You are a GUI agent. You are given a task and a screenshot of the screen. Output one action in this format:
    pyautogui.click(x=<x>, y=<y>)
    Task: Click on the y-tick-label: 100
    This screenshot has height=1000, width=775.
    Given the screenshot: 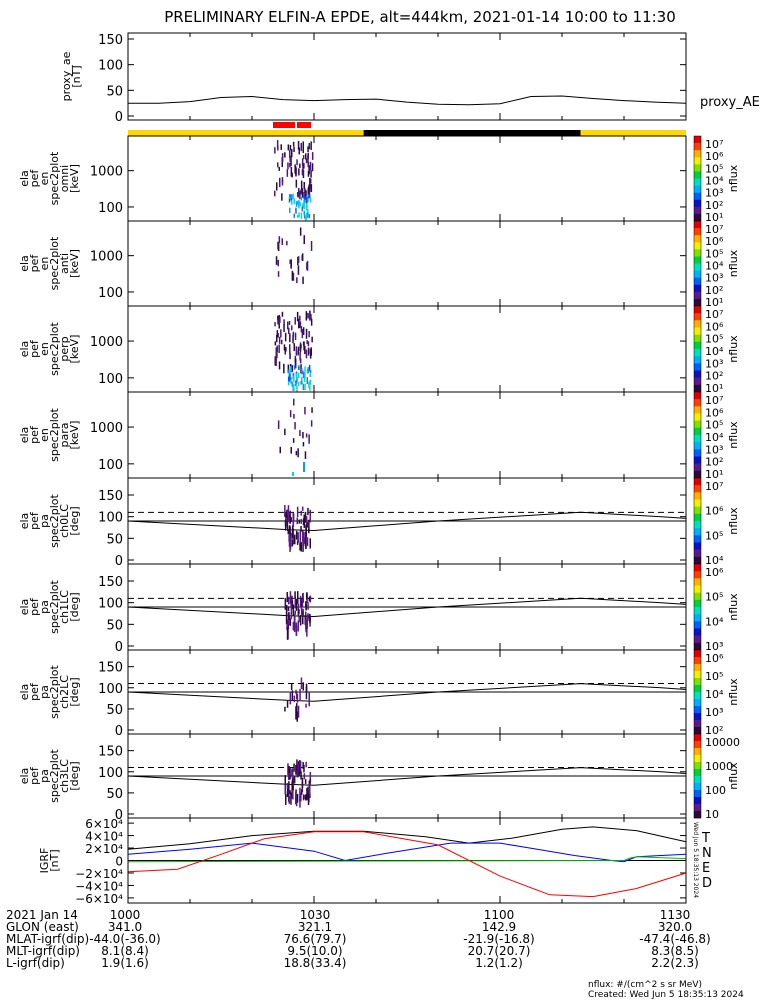 What is the action you would take?
    pyautogui.click(x=110, y=689)
    